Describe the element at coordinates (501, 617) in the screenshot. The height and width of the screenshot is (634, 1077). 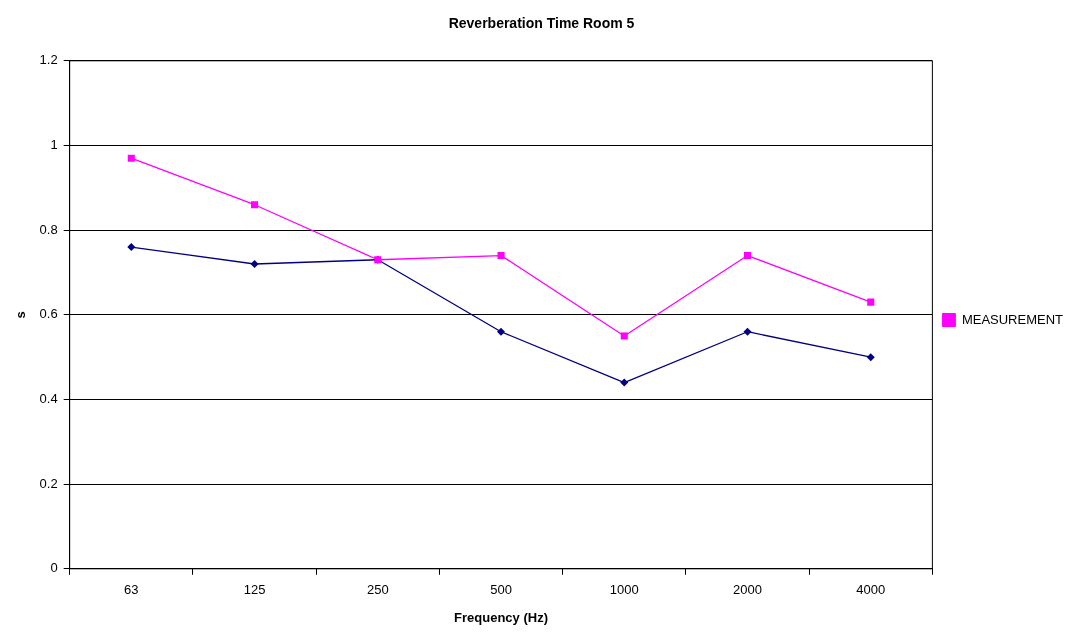
I see `x-axis-title: Frequency (Hz)` at that location.